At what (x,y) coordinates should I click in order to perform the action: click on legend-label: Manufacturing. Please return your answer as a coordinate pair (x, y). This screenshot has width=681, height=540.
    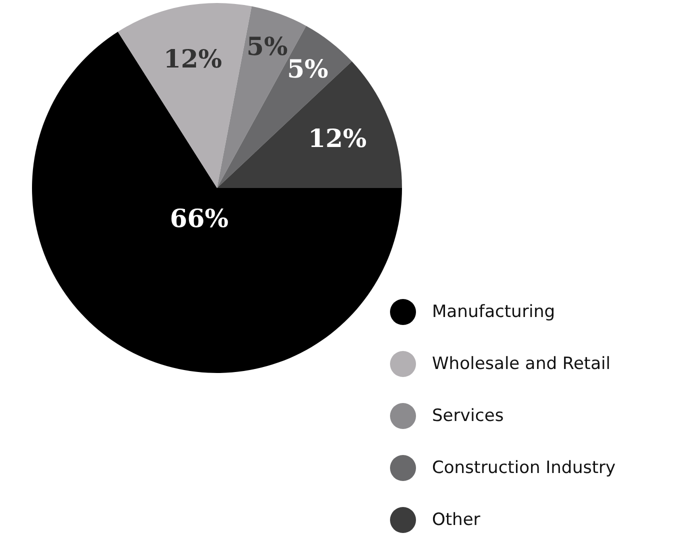
    Looking at the image, I should click on (494, 312).